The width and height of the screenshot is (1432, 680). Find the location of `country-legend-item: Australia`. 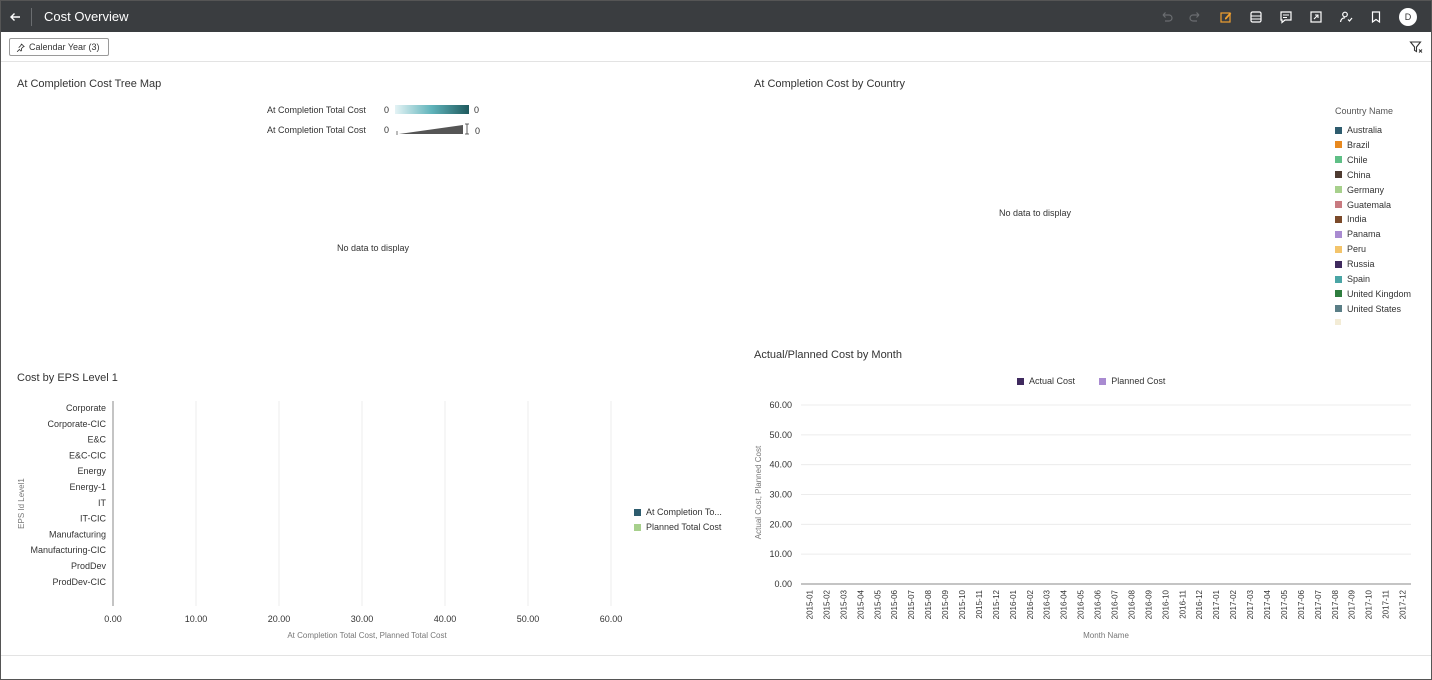

country-legend-item: Australia is located at coordinates (1358, 130).